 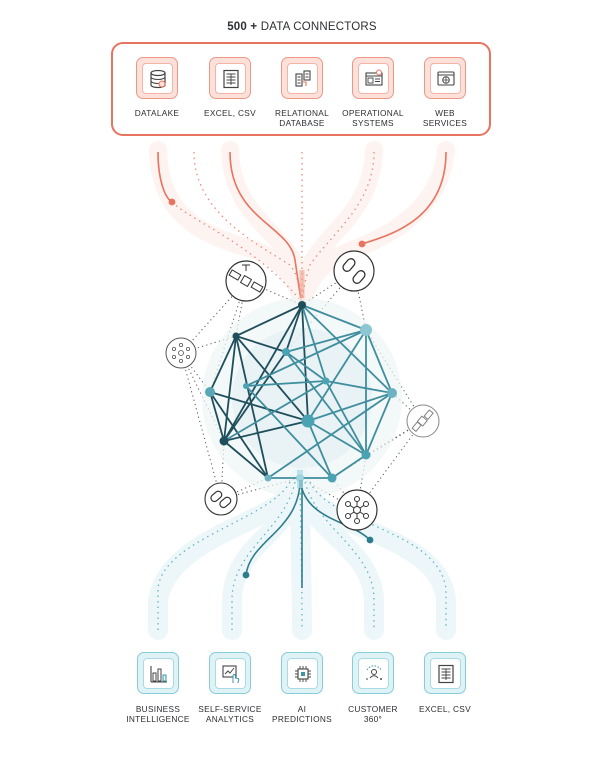 I want to click on source-tile-web-services, so click(x=445, y=78).